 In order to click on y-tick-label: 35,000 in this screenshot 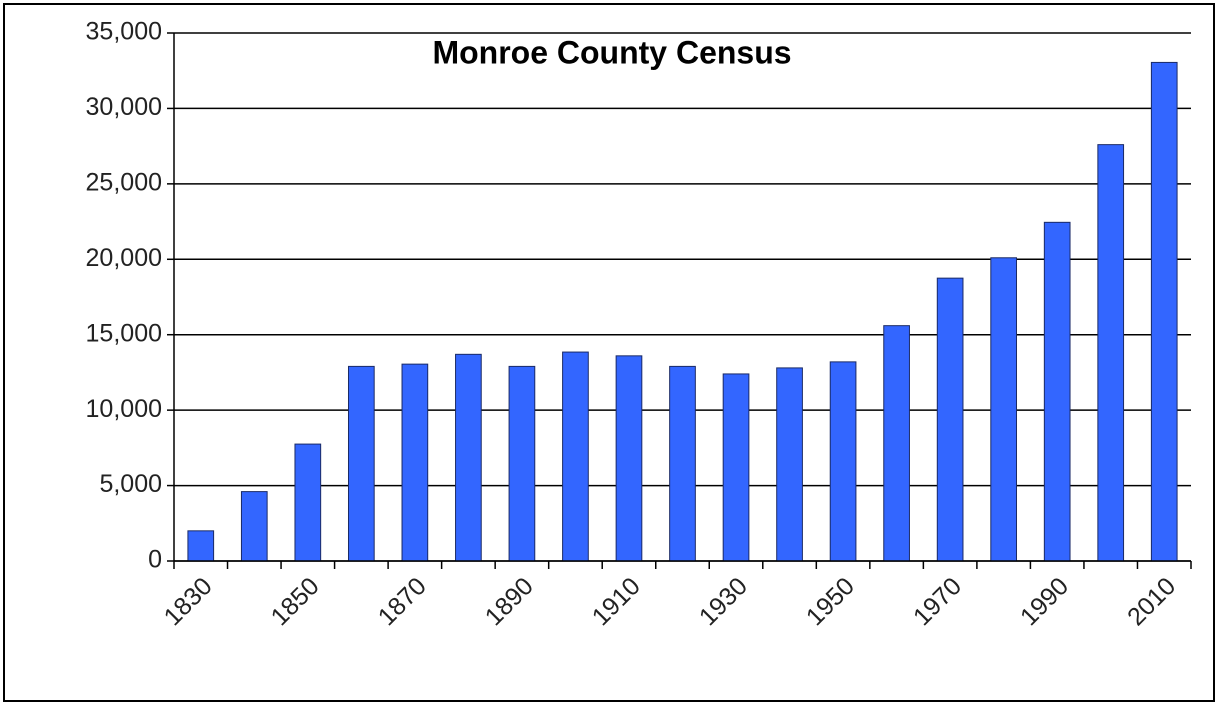, I will do `click(124, 32)`.